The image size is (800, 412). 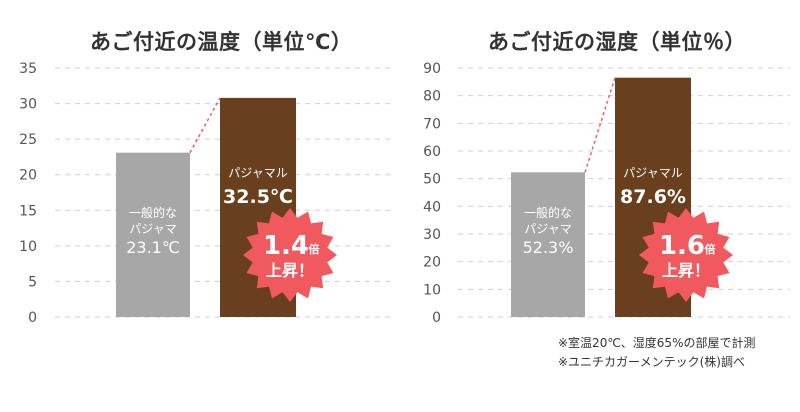 I want to click on y-tick-label: 35, so click(x=28, y=69).